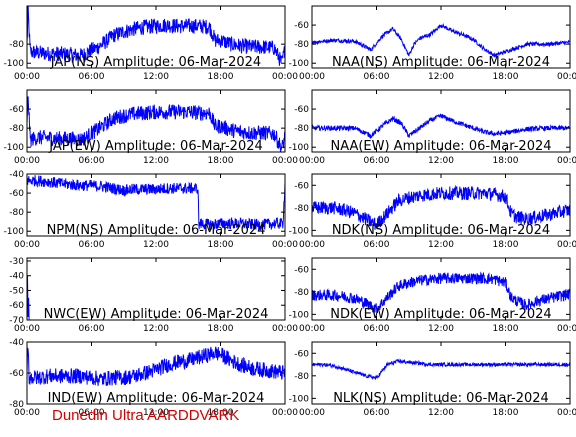 This screenshot has height=437, width=576. I want to click on y-tick-label: -30, so click(16, 262).